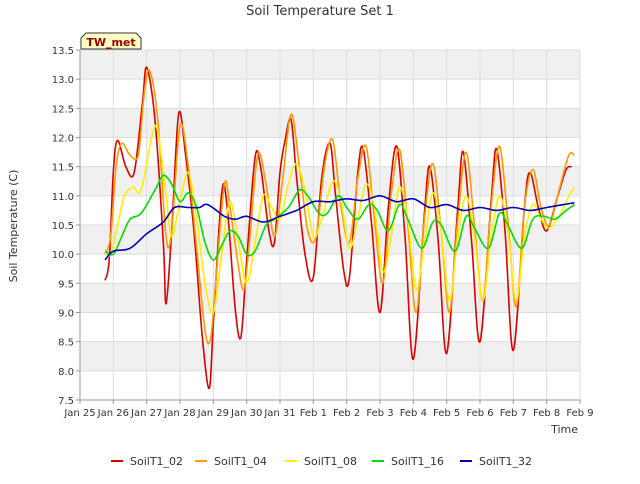  I want to click on y-tick-label: 13.0, so click(63, 80).